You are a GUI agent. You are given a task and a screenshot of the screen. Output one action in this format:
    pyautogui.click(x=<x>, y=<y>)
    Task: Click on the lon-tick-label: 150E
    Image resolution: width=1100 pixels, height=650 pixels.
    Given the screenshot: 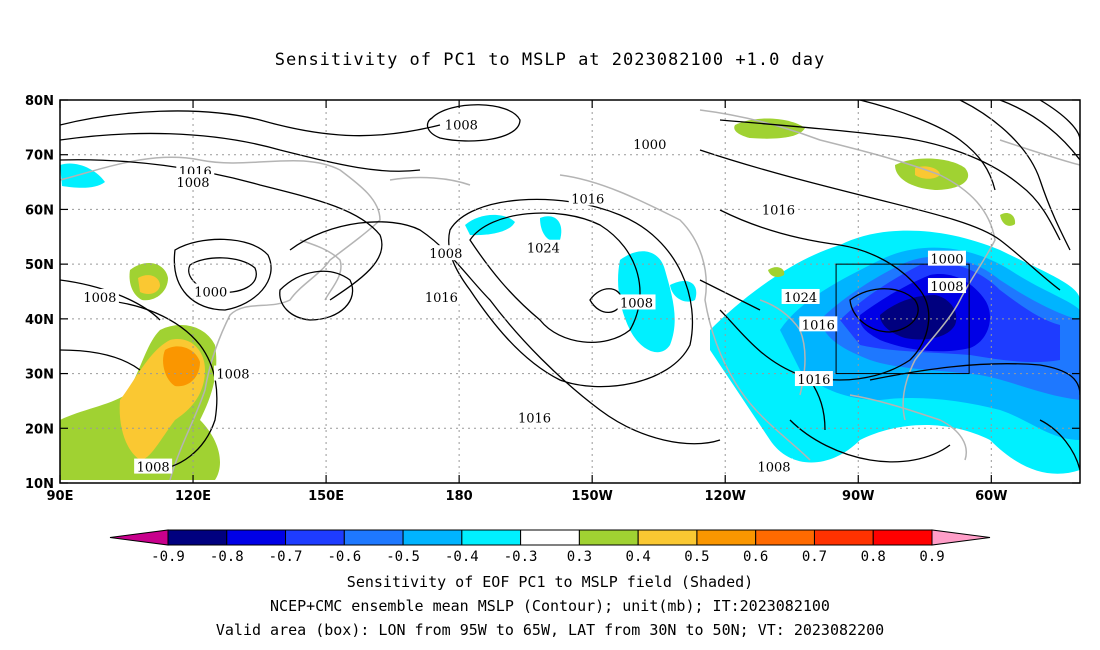 What is the action you would take?
    pyautogui.click(x=326, y=496)
    